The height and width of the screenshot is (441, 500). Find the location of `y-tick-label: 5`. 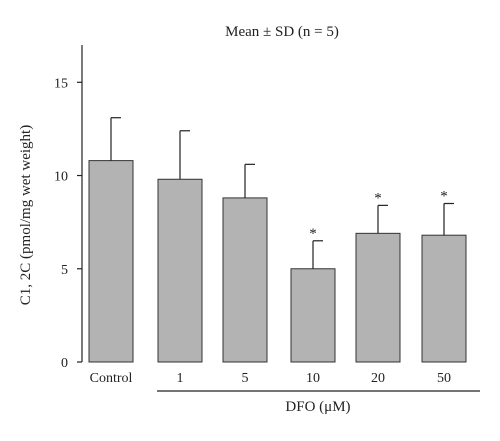

y-tick-label: 5 is located at coordinates (64, 270).